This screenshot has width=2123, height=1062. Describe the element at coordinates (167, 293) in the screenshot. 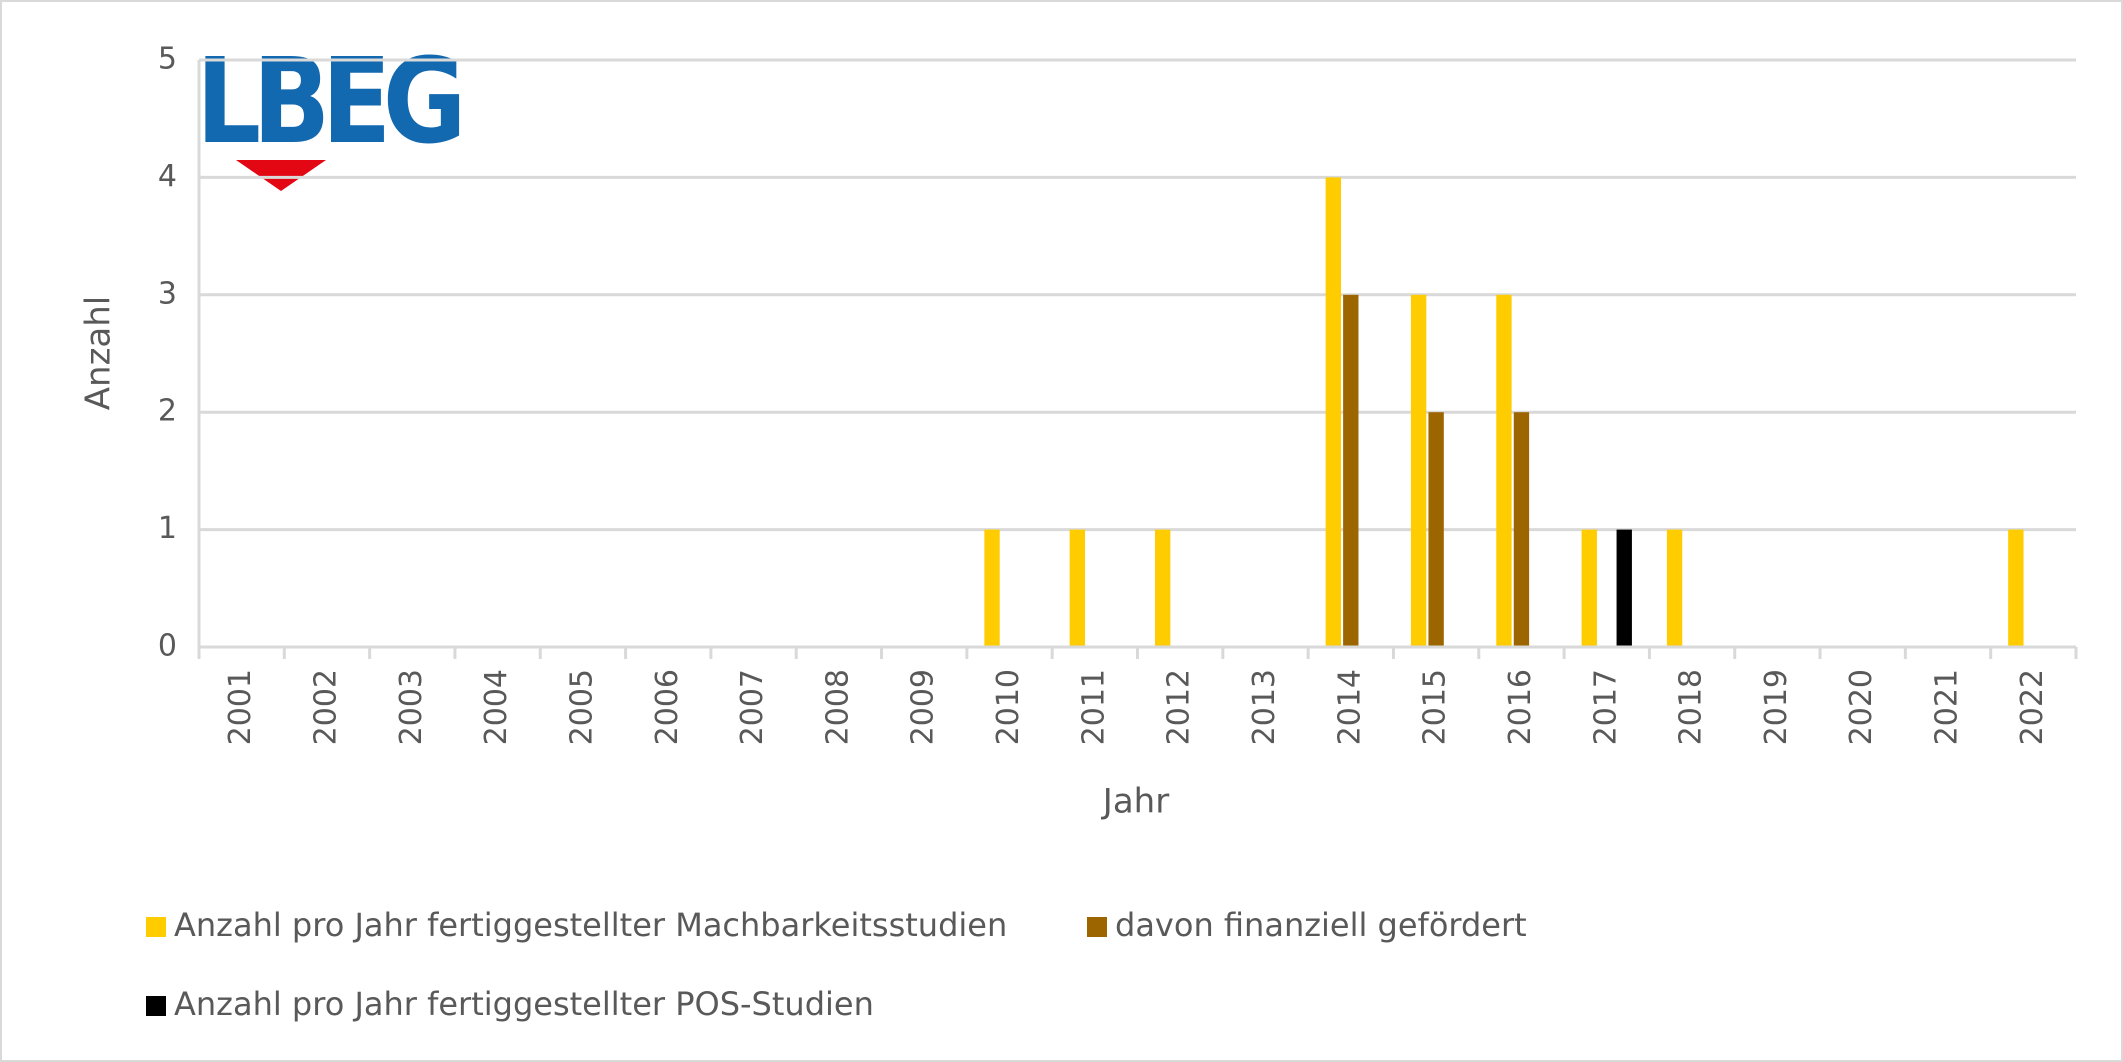

I see `y-tick-label: 3` at that location.